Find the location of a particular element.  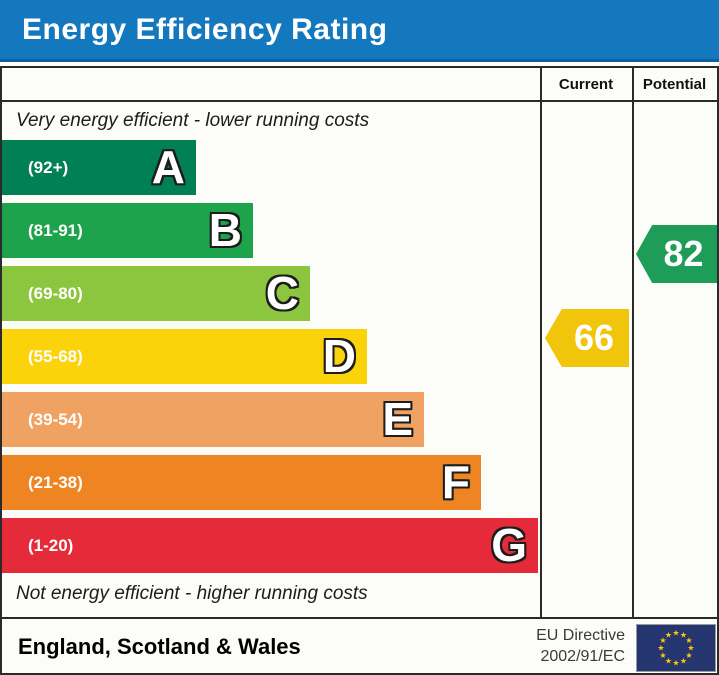

band-letter: G is located at coordinates (509, 545).